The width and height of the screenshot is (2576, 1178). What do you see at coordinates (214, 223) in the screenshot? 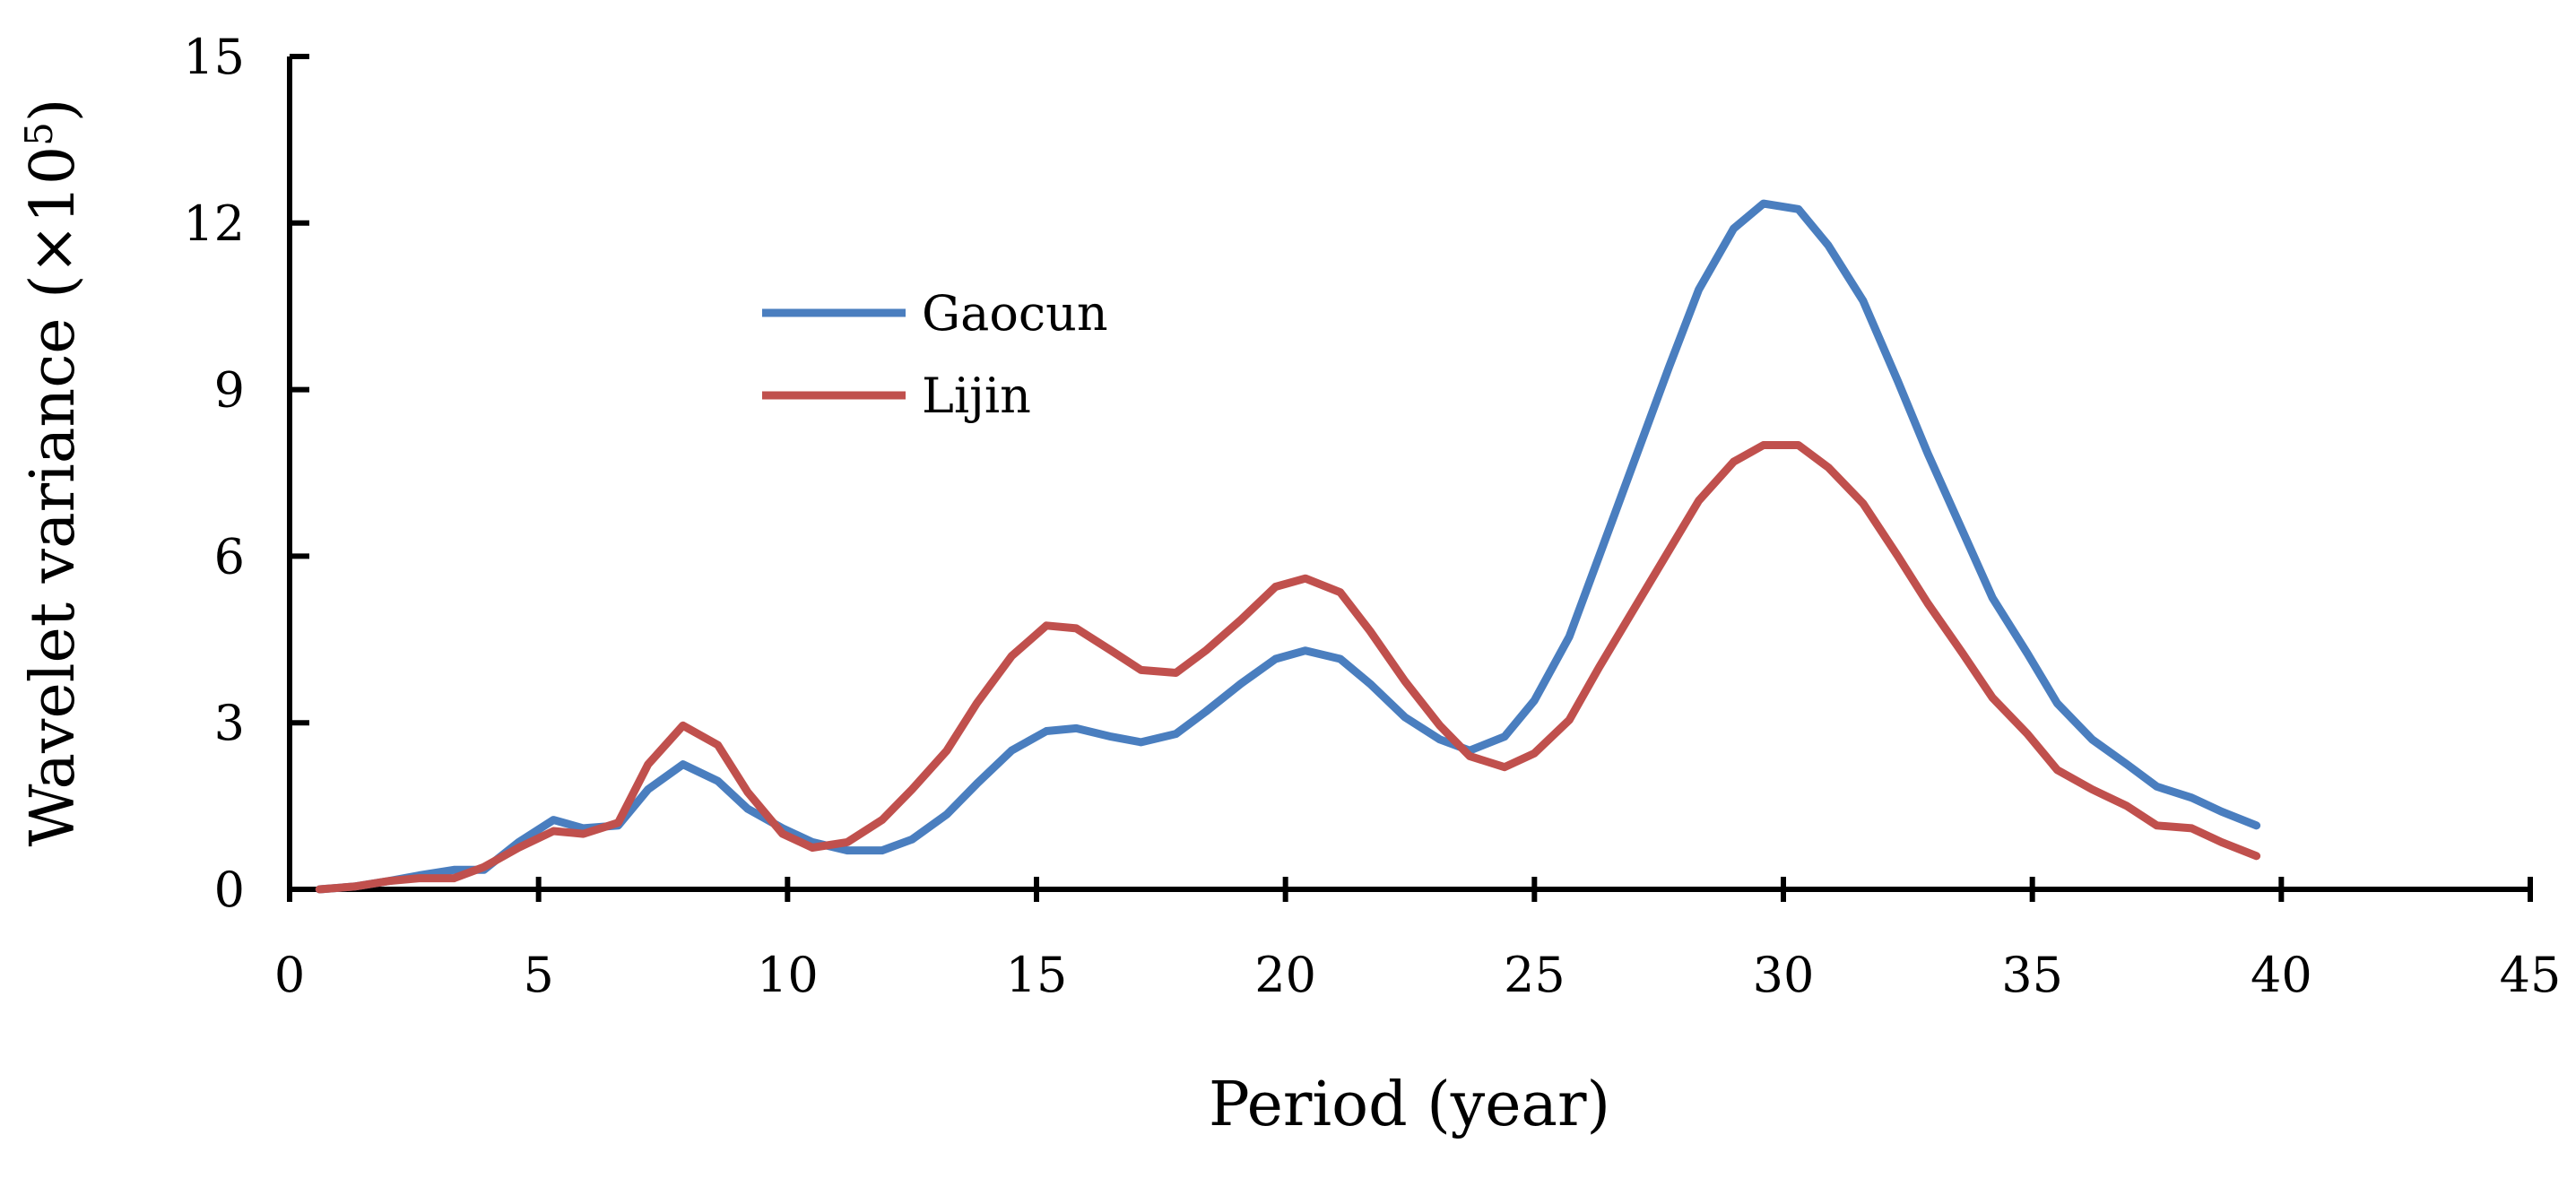
I see `y-tick-label: 12` at bounding box center [214, 223].